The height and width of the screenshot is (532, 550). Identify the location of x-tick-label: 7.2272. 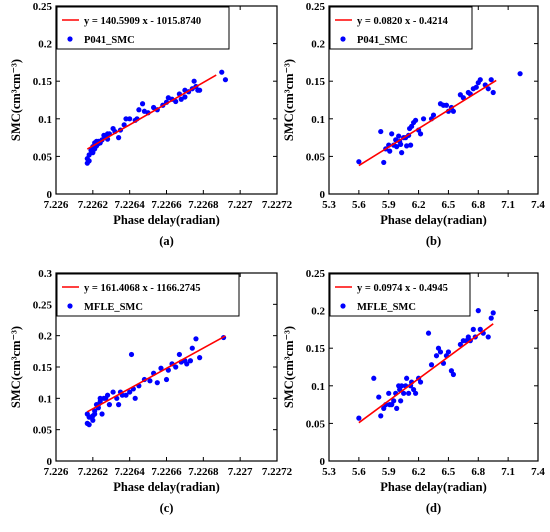
(277, 472).